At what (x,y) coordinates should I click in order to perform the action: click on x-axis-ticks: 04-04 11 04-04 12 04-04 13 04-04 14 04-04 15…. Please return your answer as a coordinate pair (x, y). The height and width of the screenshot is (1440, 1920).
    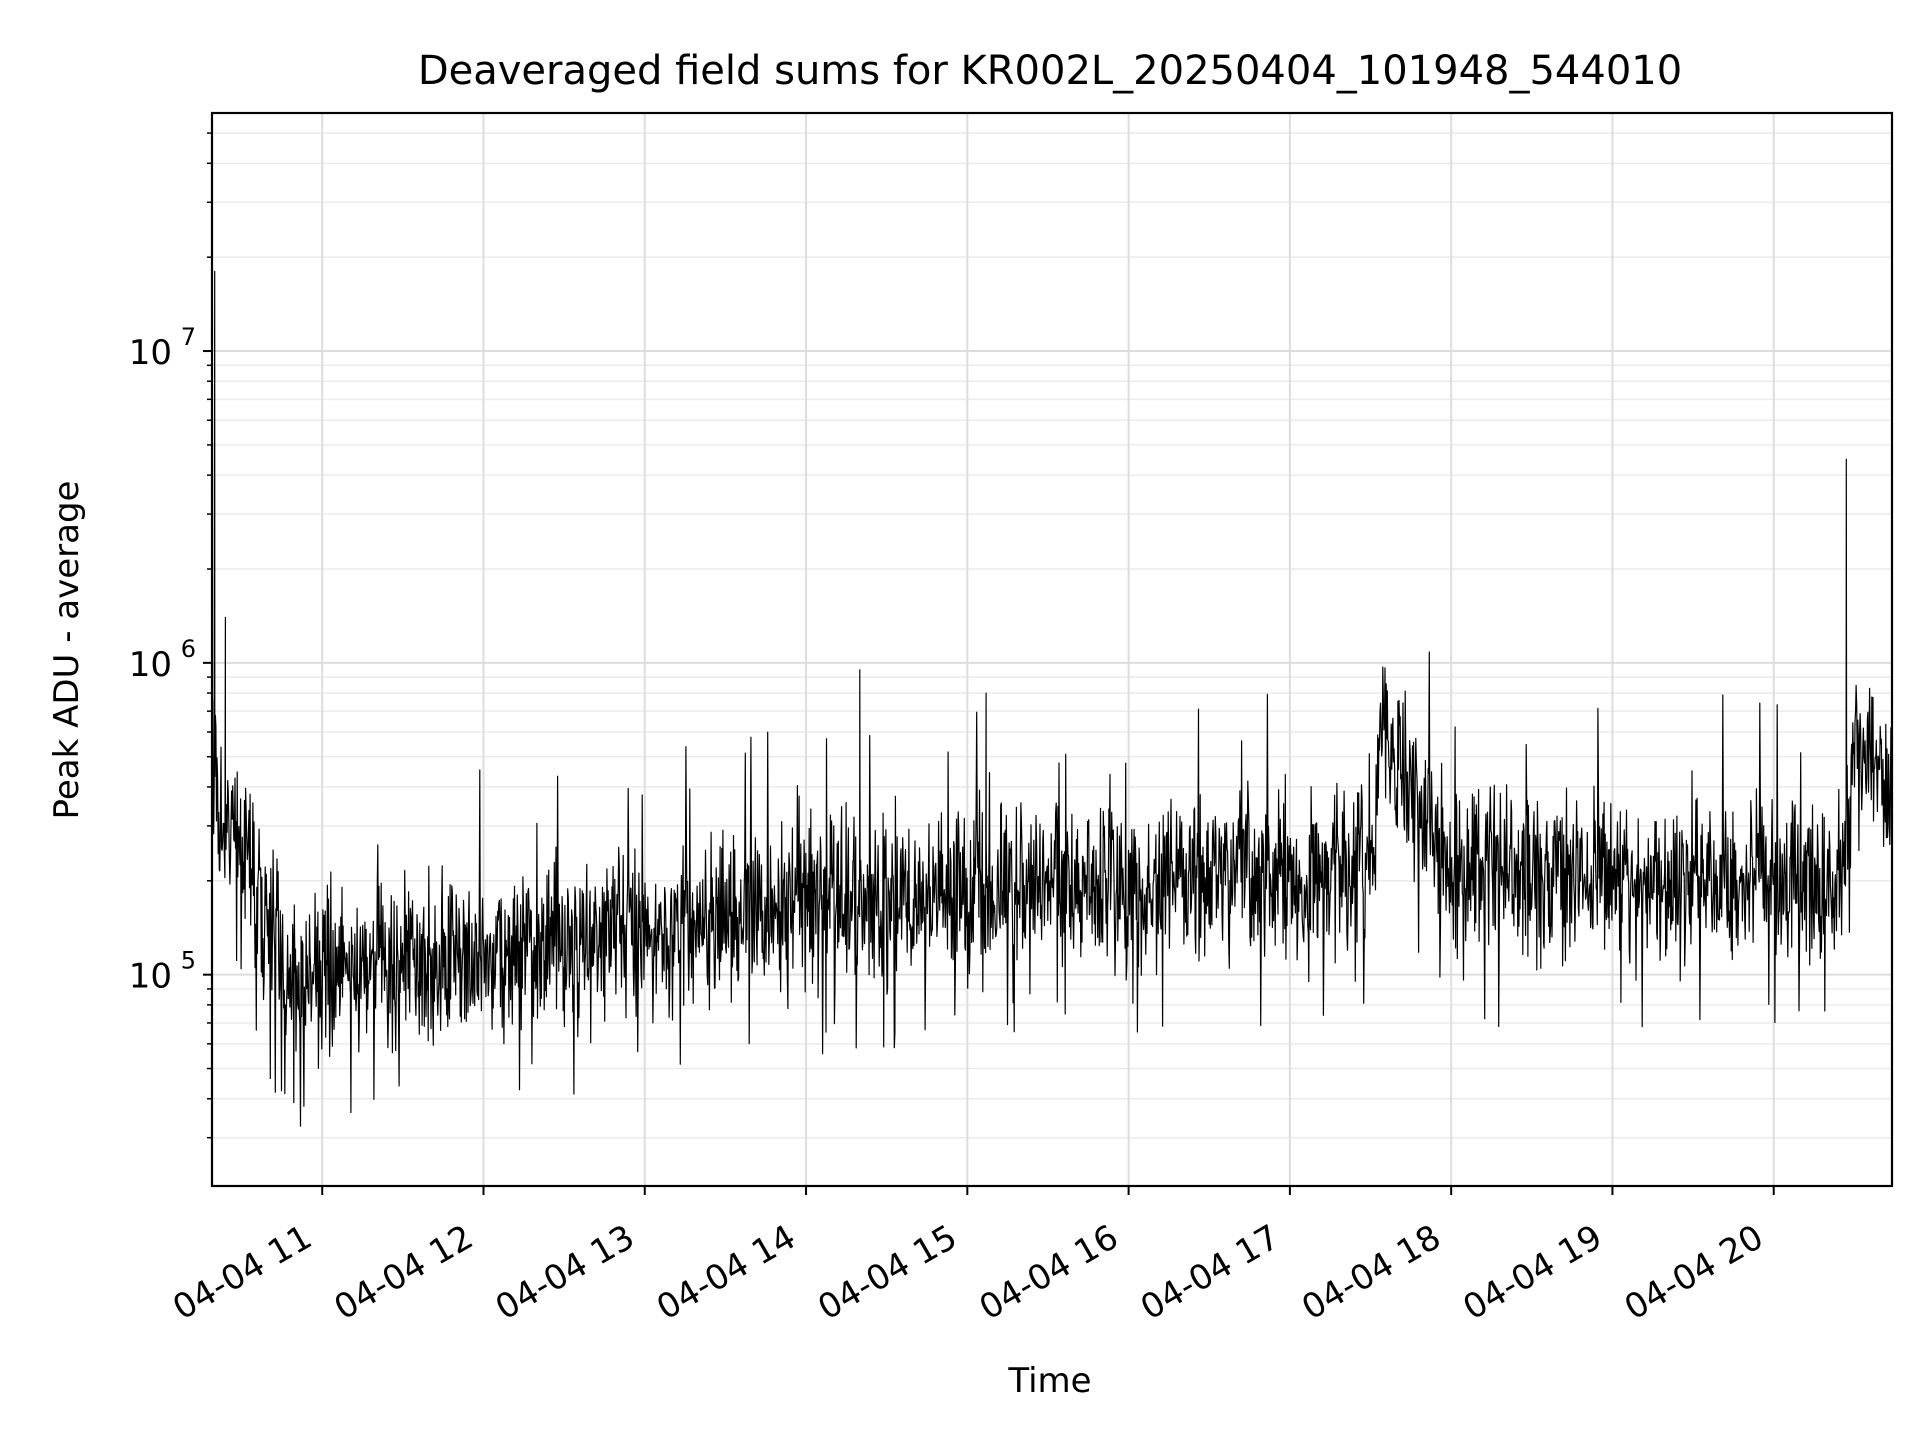
    Looking at the image, I should click on (970, 1257).